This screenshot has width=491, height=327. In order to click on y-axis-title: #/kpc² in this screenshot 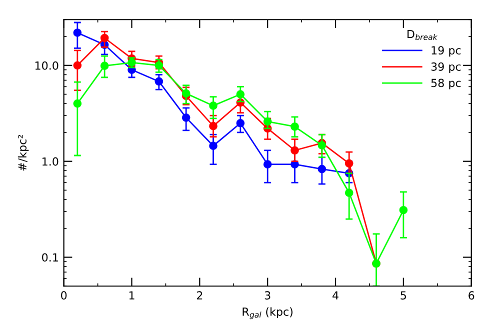, I will do `click(23, 153)`.